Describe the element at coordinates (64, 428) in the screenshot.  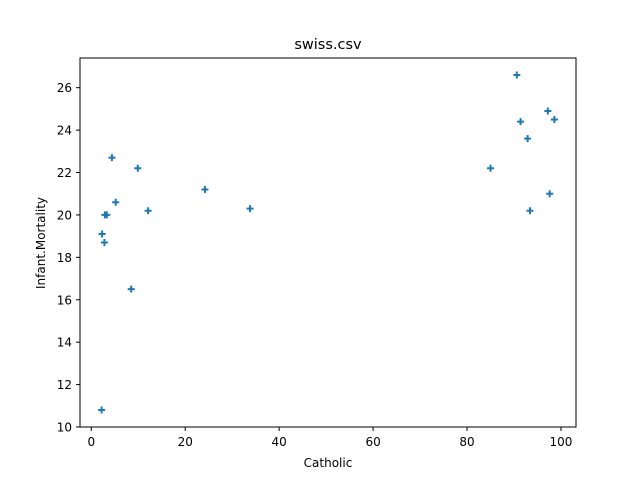
I see `y-tick-label: 10` at that location.